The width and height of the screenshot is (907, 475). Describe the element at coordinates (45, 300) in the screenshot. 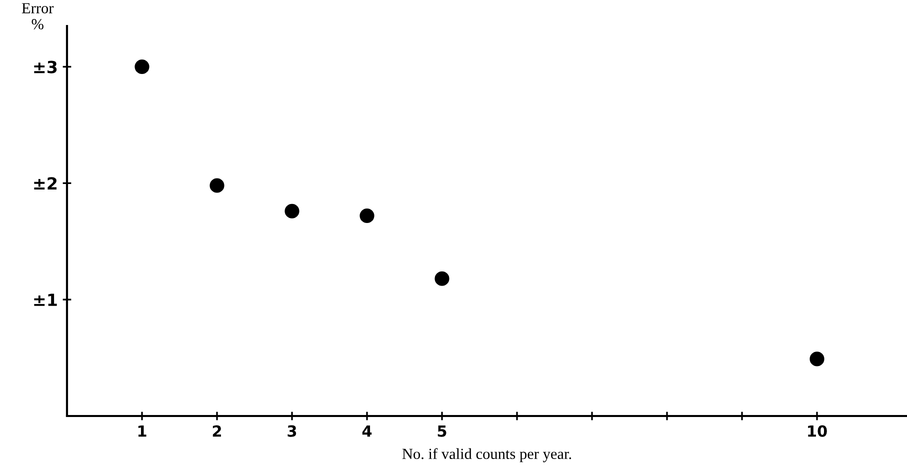

I see `y-tick-label: ±1` at that location.